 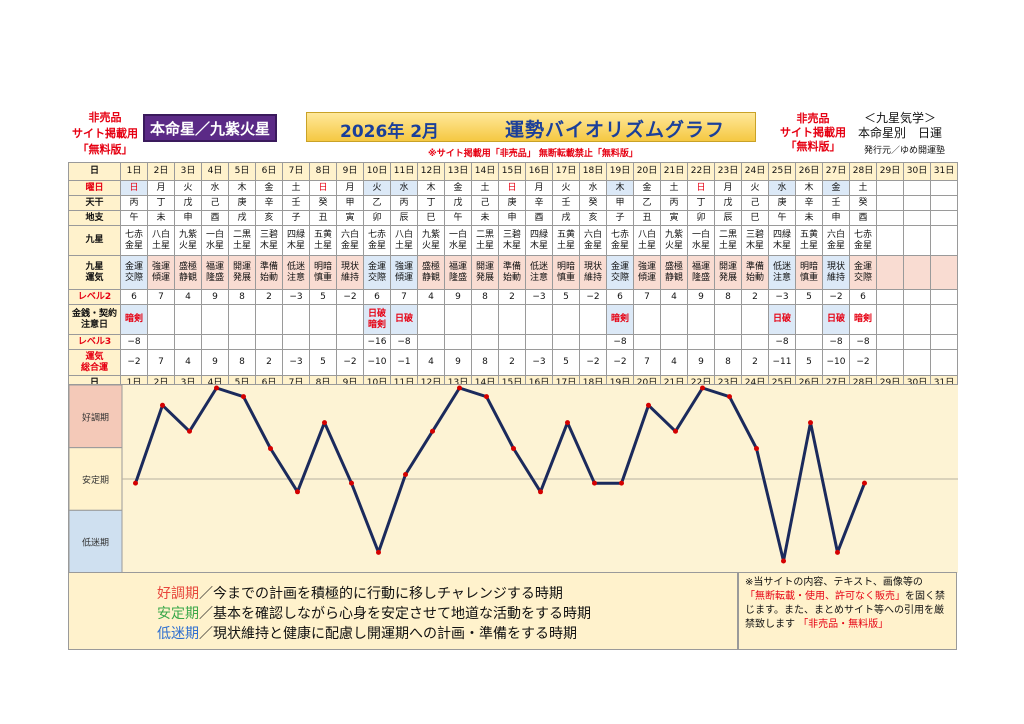 What do you see at coordinates (782, 218) in the screenshot?
I see `table-cell: 午` at bounding box center [782, 218].